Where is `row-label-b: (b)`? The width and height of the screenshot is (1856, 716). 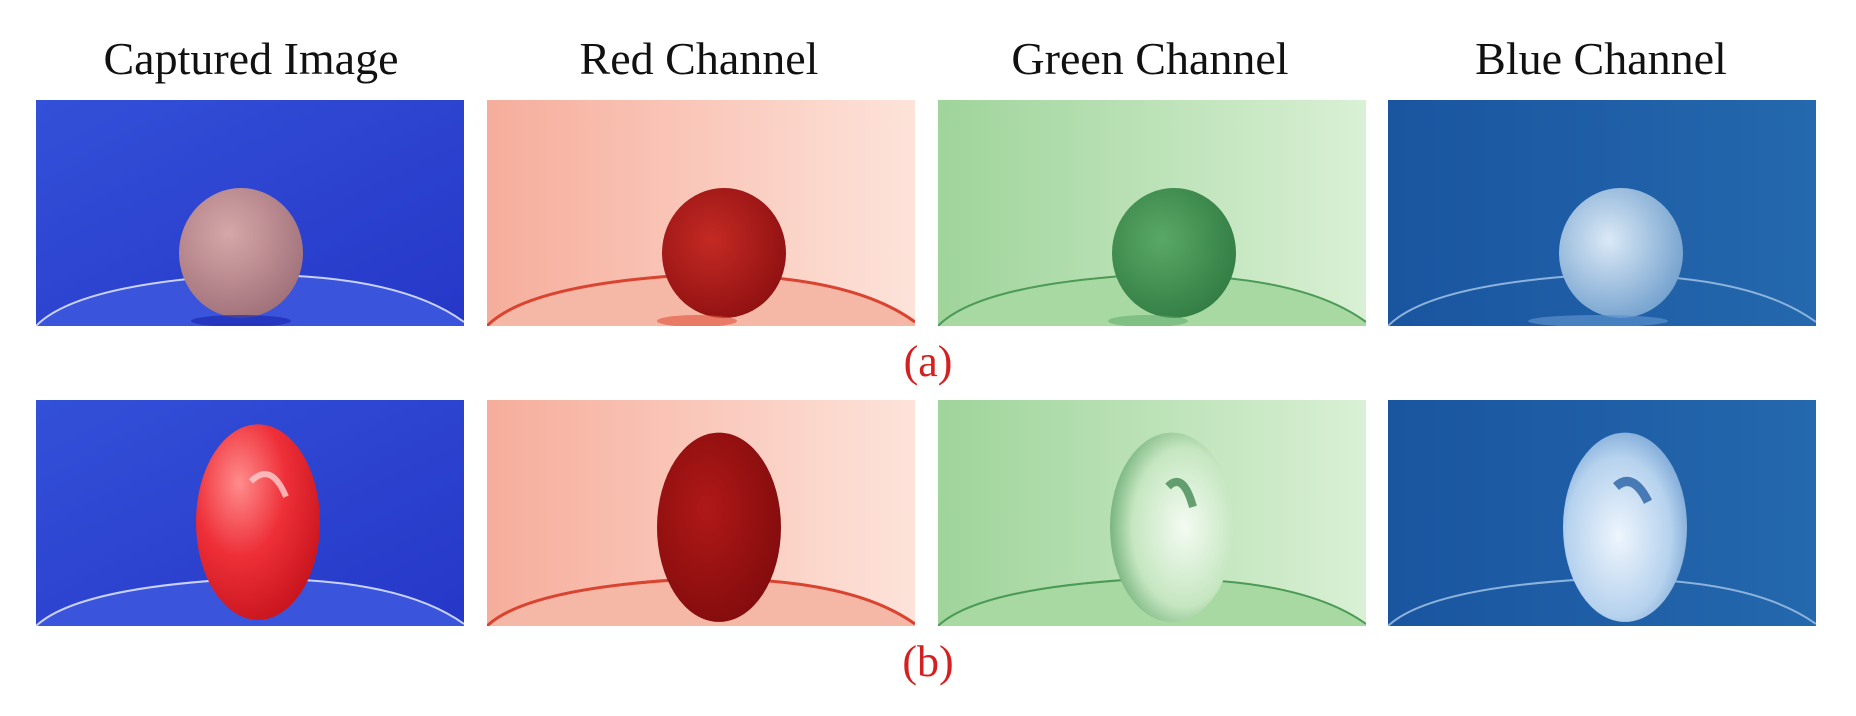 row-label-b: (b) is located at coordinates (928, 661).